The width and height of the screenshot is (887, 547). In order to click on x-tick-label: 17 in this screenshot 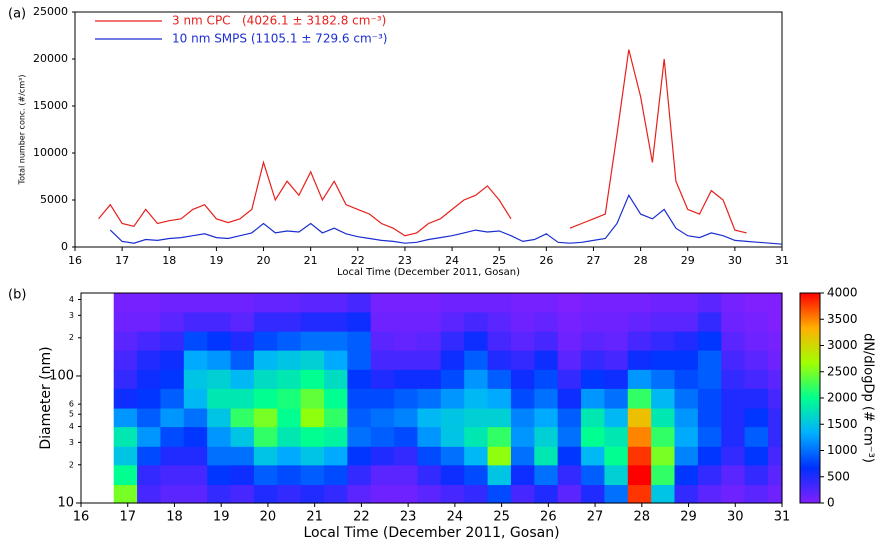, I will do `click(127, 517)`.